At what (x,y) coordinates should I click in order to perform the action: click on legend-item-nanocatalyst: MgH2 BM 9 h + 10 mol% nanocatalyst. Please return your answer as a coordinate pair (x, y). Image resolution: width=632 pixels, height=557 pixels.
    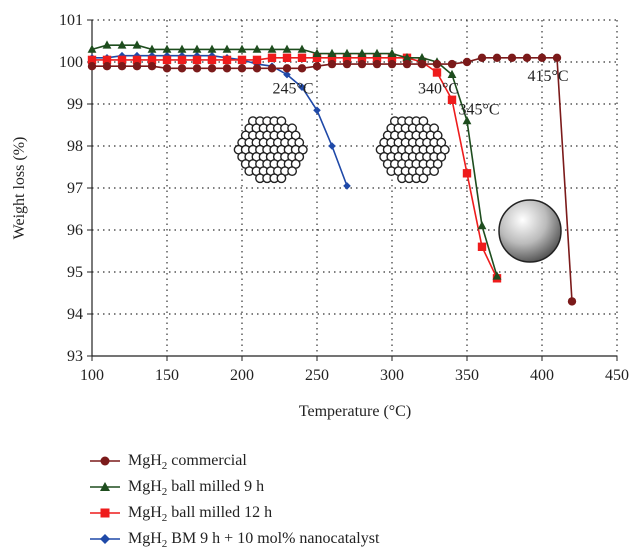
    Looking at the image, I should click on (348, 539).